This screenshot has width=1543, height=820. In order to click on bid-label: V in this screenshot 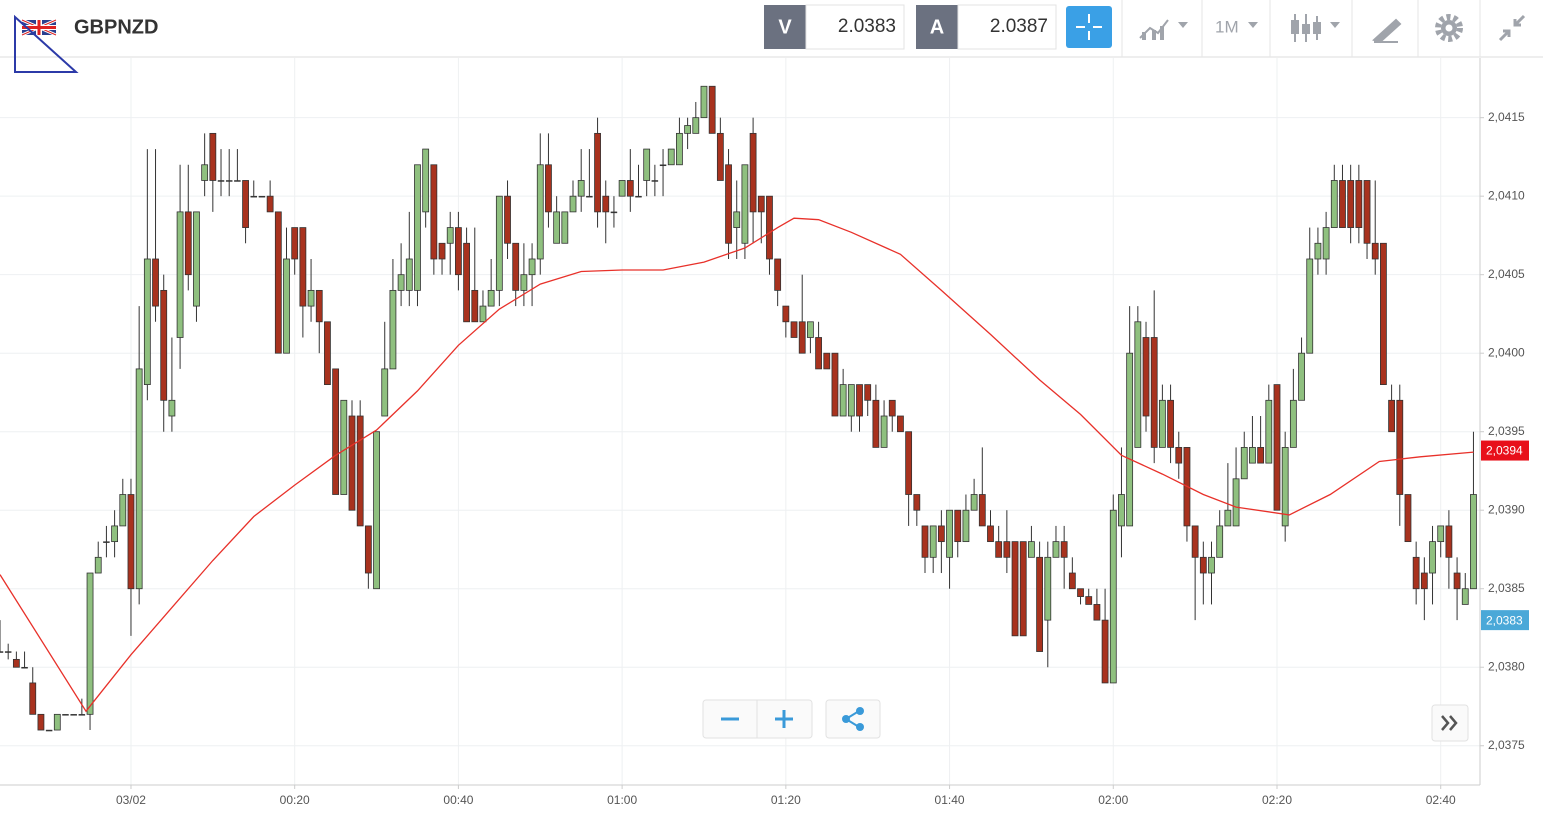, I will do `click(785, 27)`.